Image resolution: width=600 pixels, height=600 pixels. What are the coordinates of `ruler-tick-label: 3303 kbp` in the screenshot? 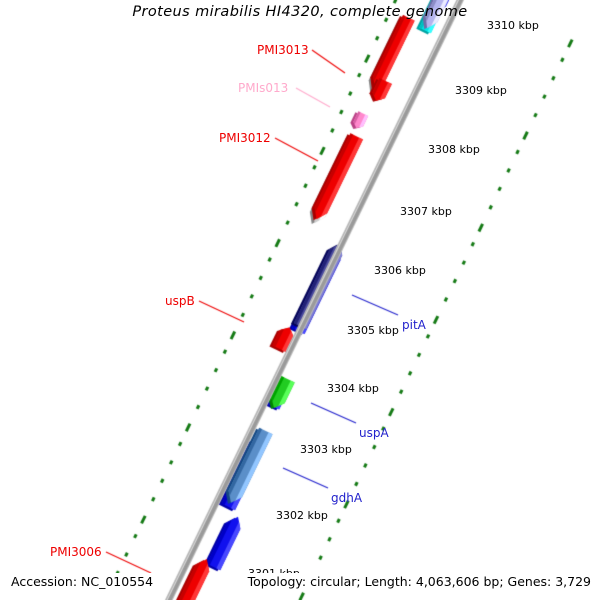 It's located at (326, 449).